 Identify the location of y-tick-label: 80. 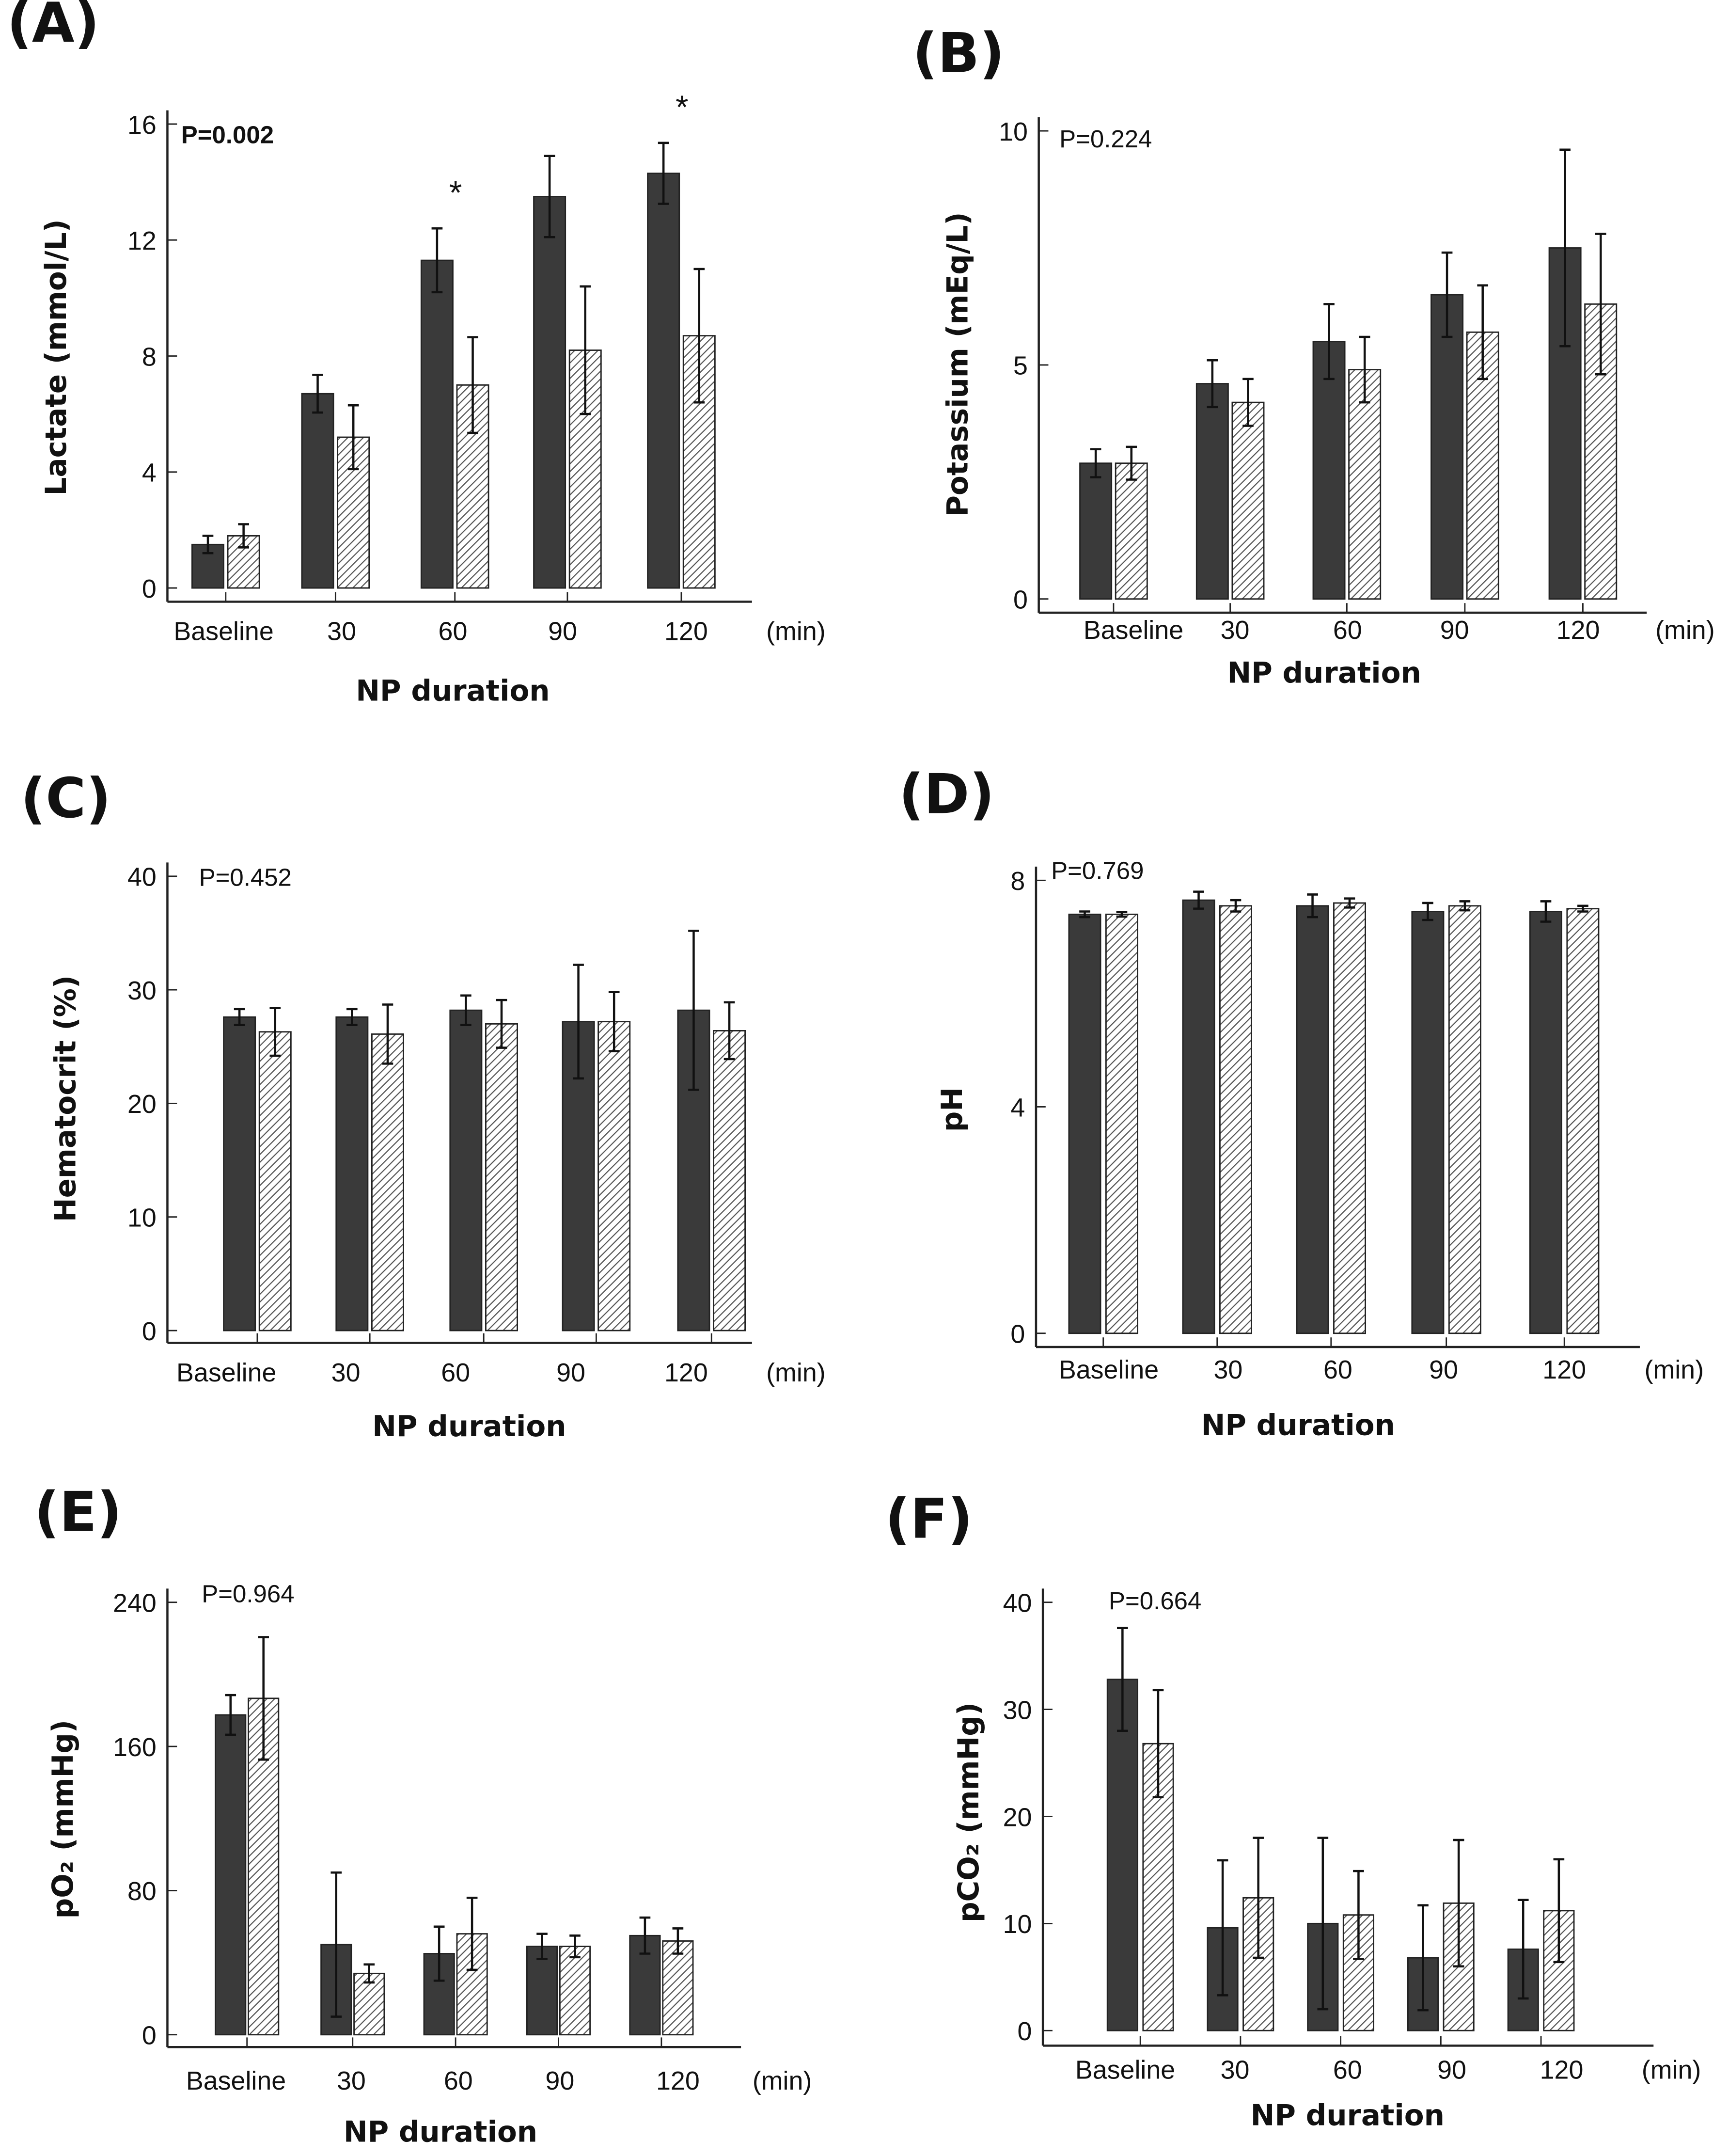
(142, 1891).